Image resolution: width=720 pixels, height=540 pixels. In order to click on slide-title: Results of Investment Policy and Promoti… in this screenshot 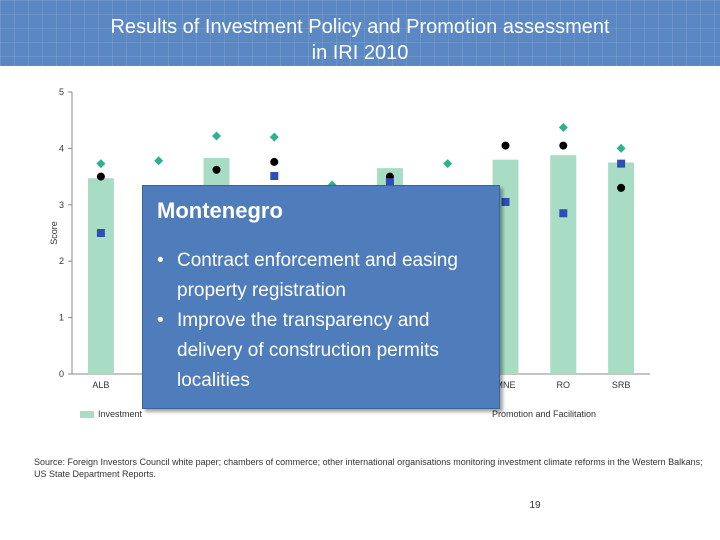, I will do `click(360, 40)`.